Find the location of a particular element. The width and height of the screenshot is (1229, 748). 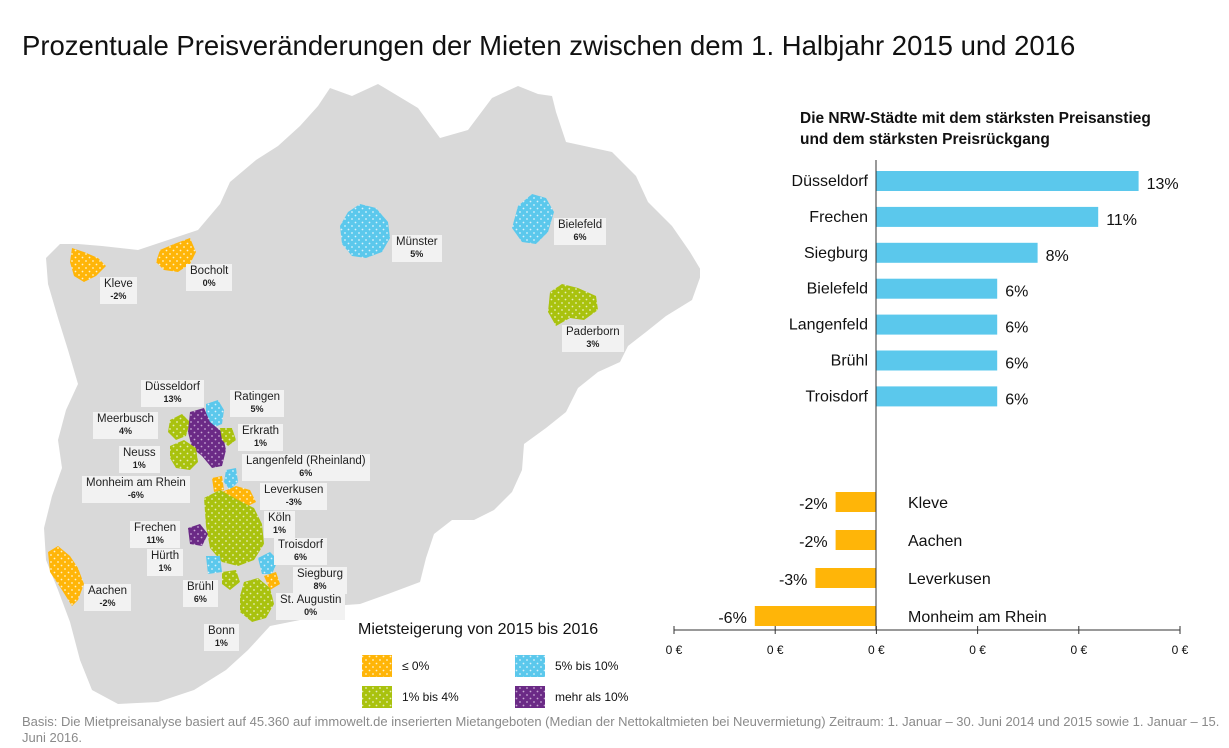

map-label-muenster: Münster 5% is located at coordinates (417, 248).